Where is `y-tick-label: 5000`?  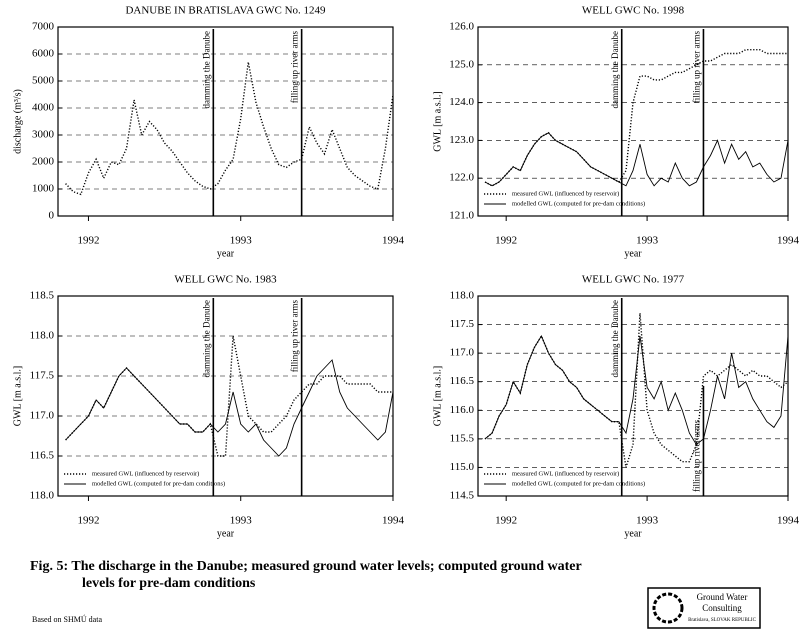 y-tick-label: 5000 is located at coordinates (43, 81).